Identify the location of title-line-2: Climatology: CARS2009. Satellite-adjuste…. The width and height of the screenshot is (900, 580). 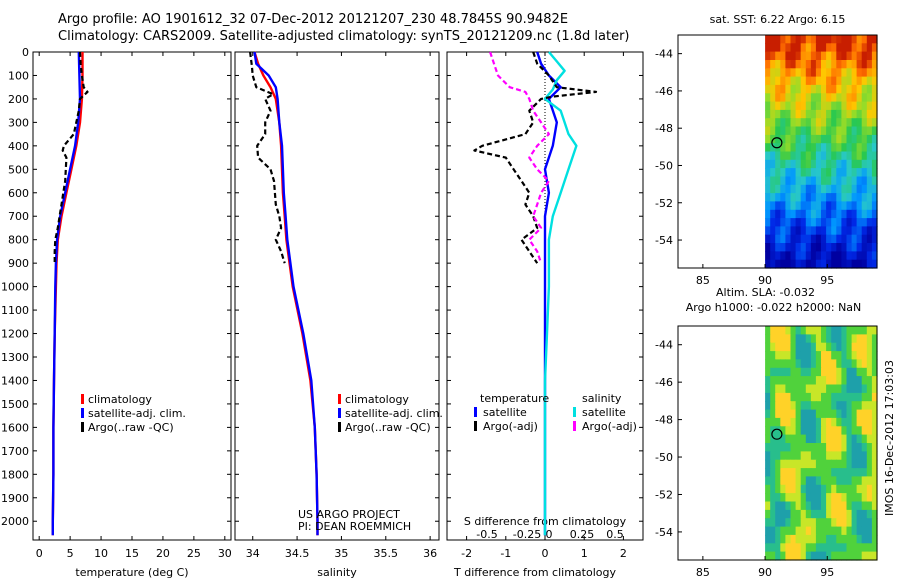
(344, 36).